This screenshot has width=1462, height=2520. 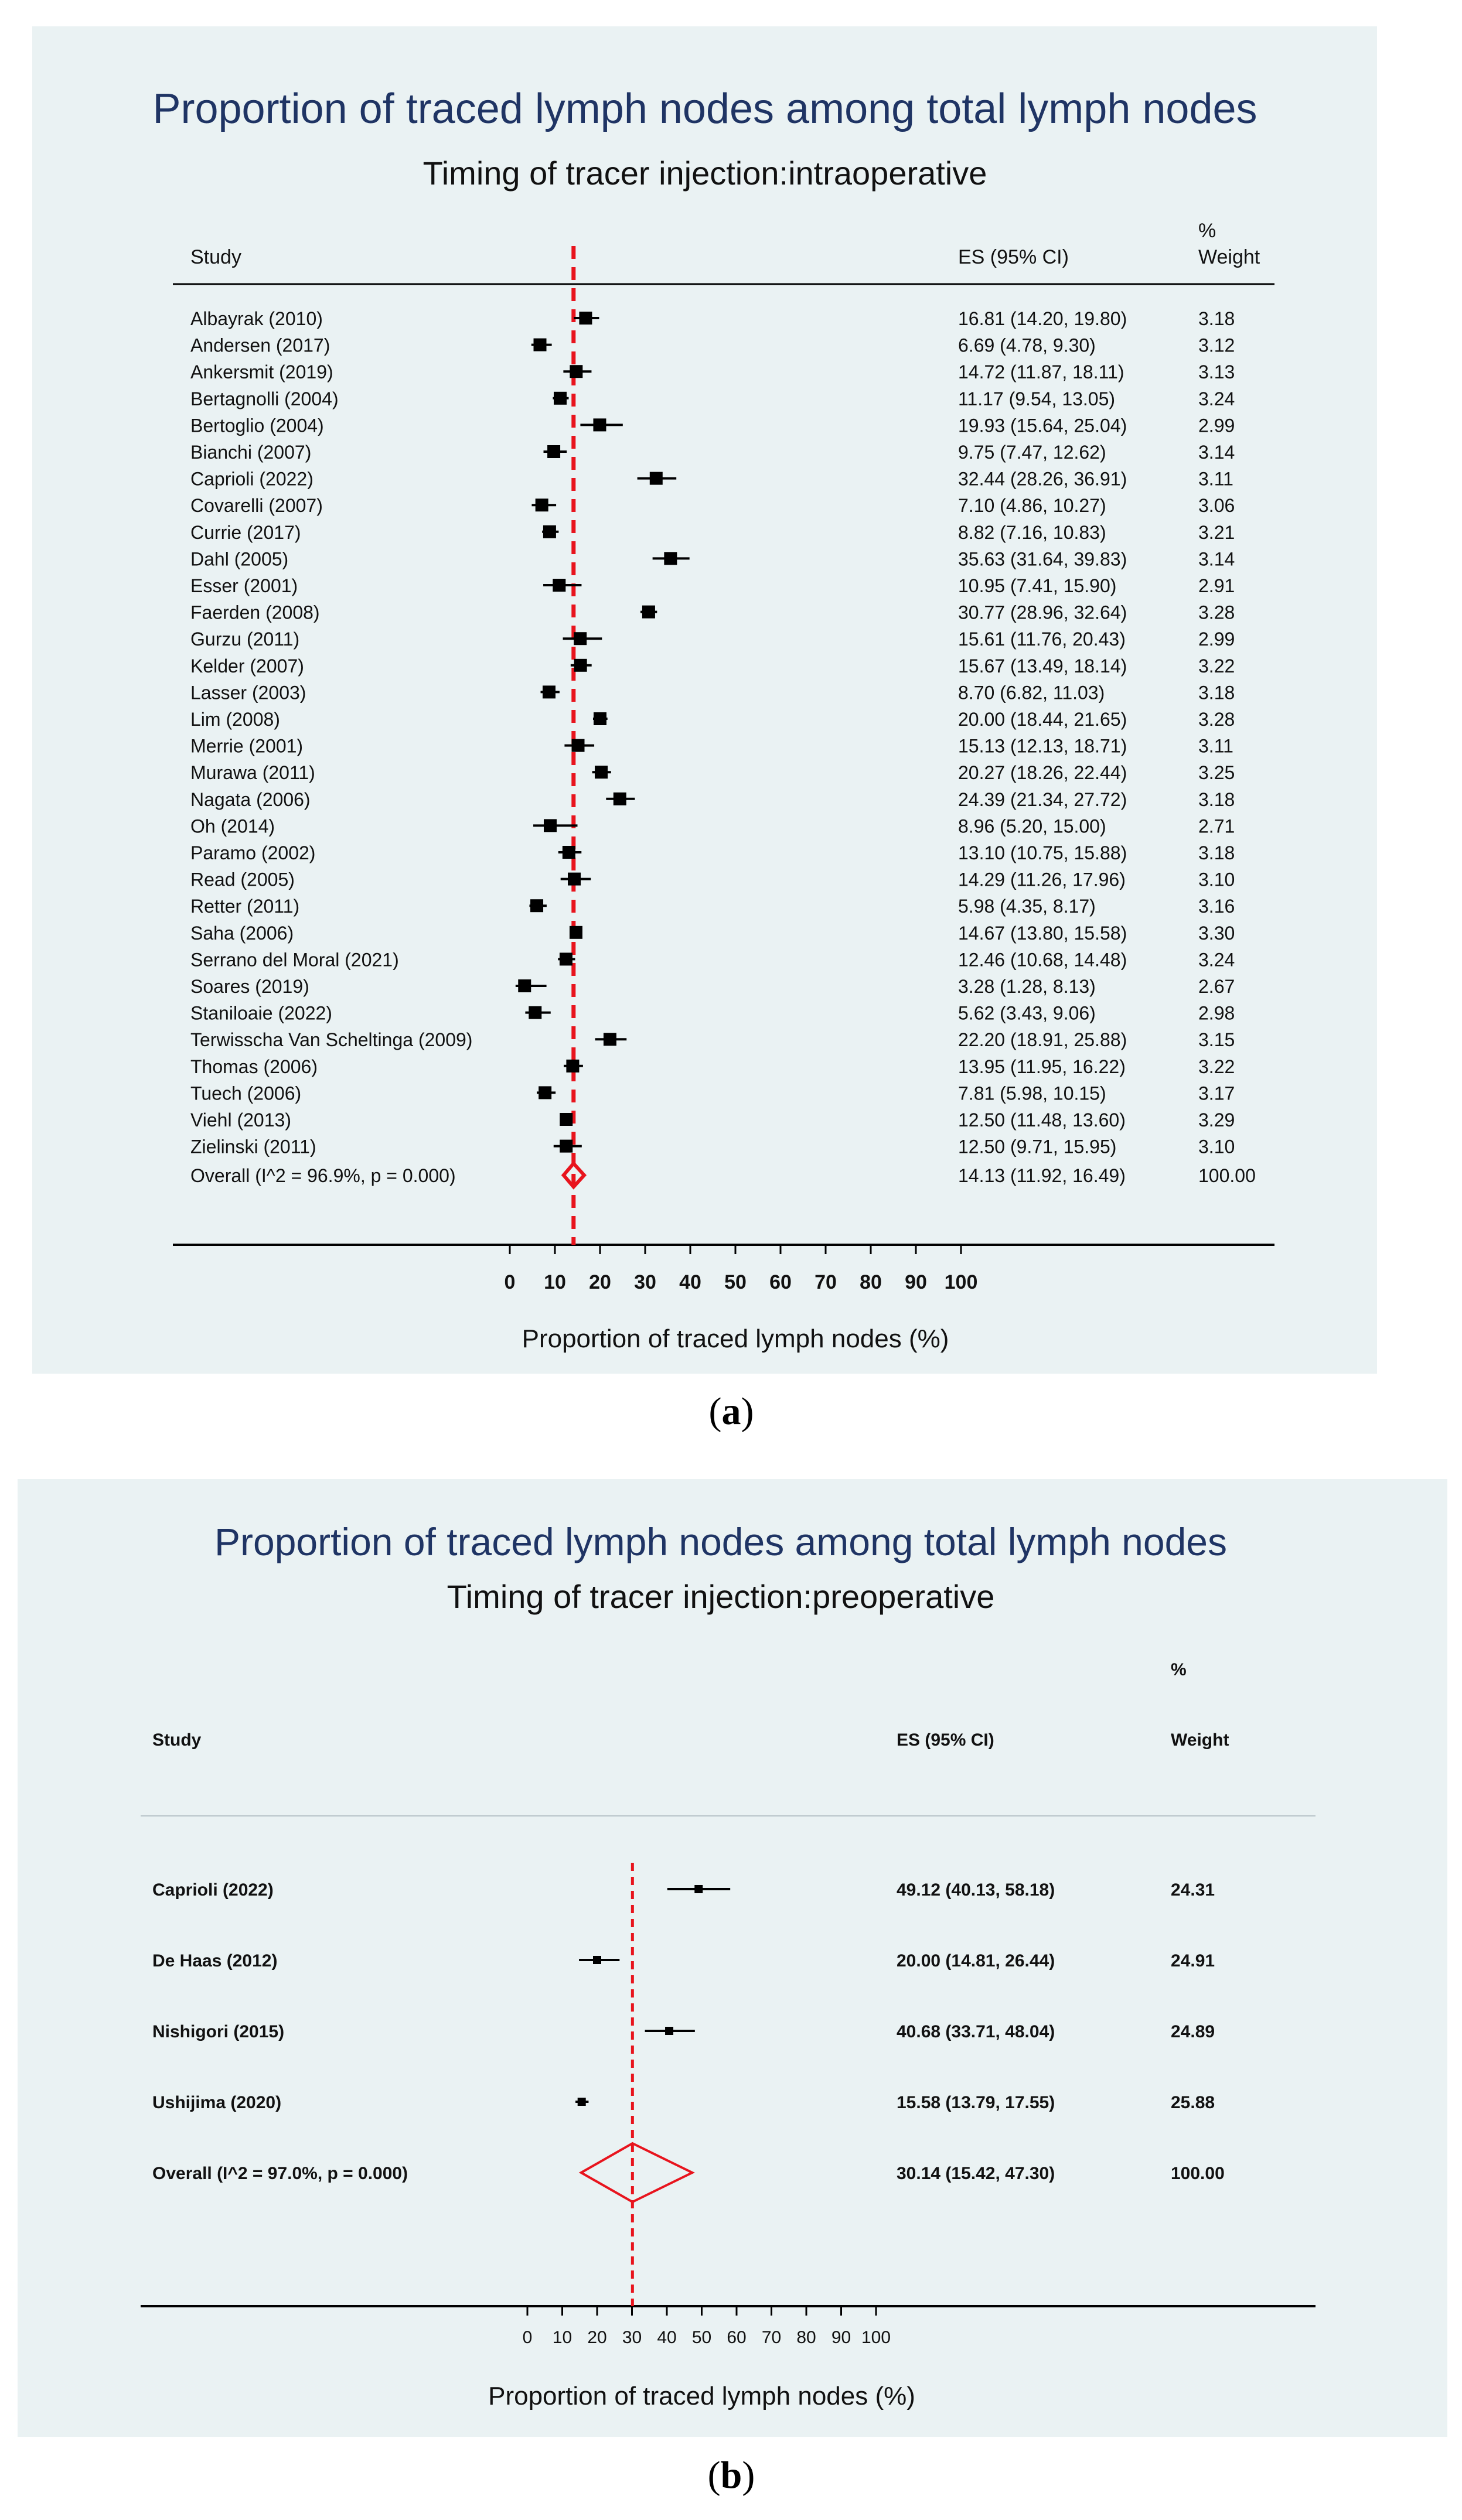 I want to click on study-weight: 24.31, so click(x=1193, y=1890).